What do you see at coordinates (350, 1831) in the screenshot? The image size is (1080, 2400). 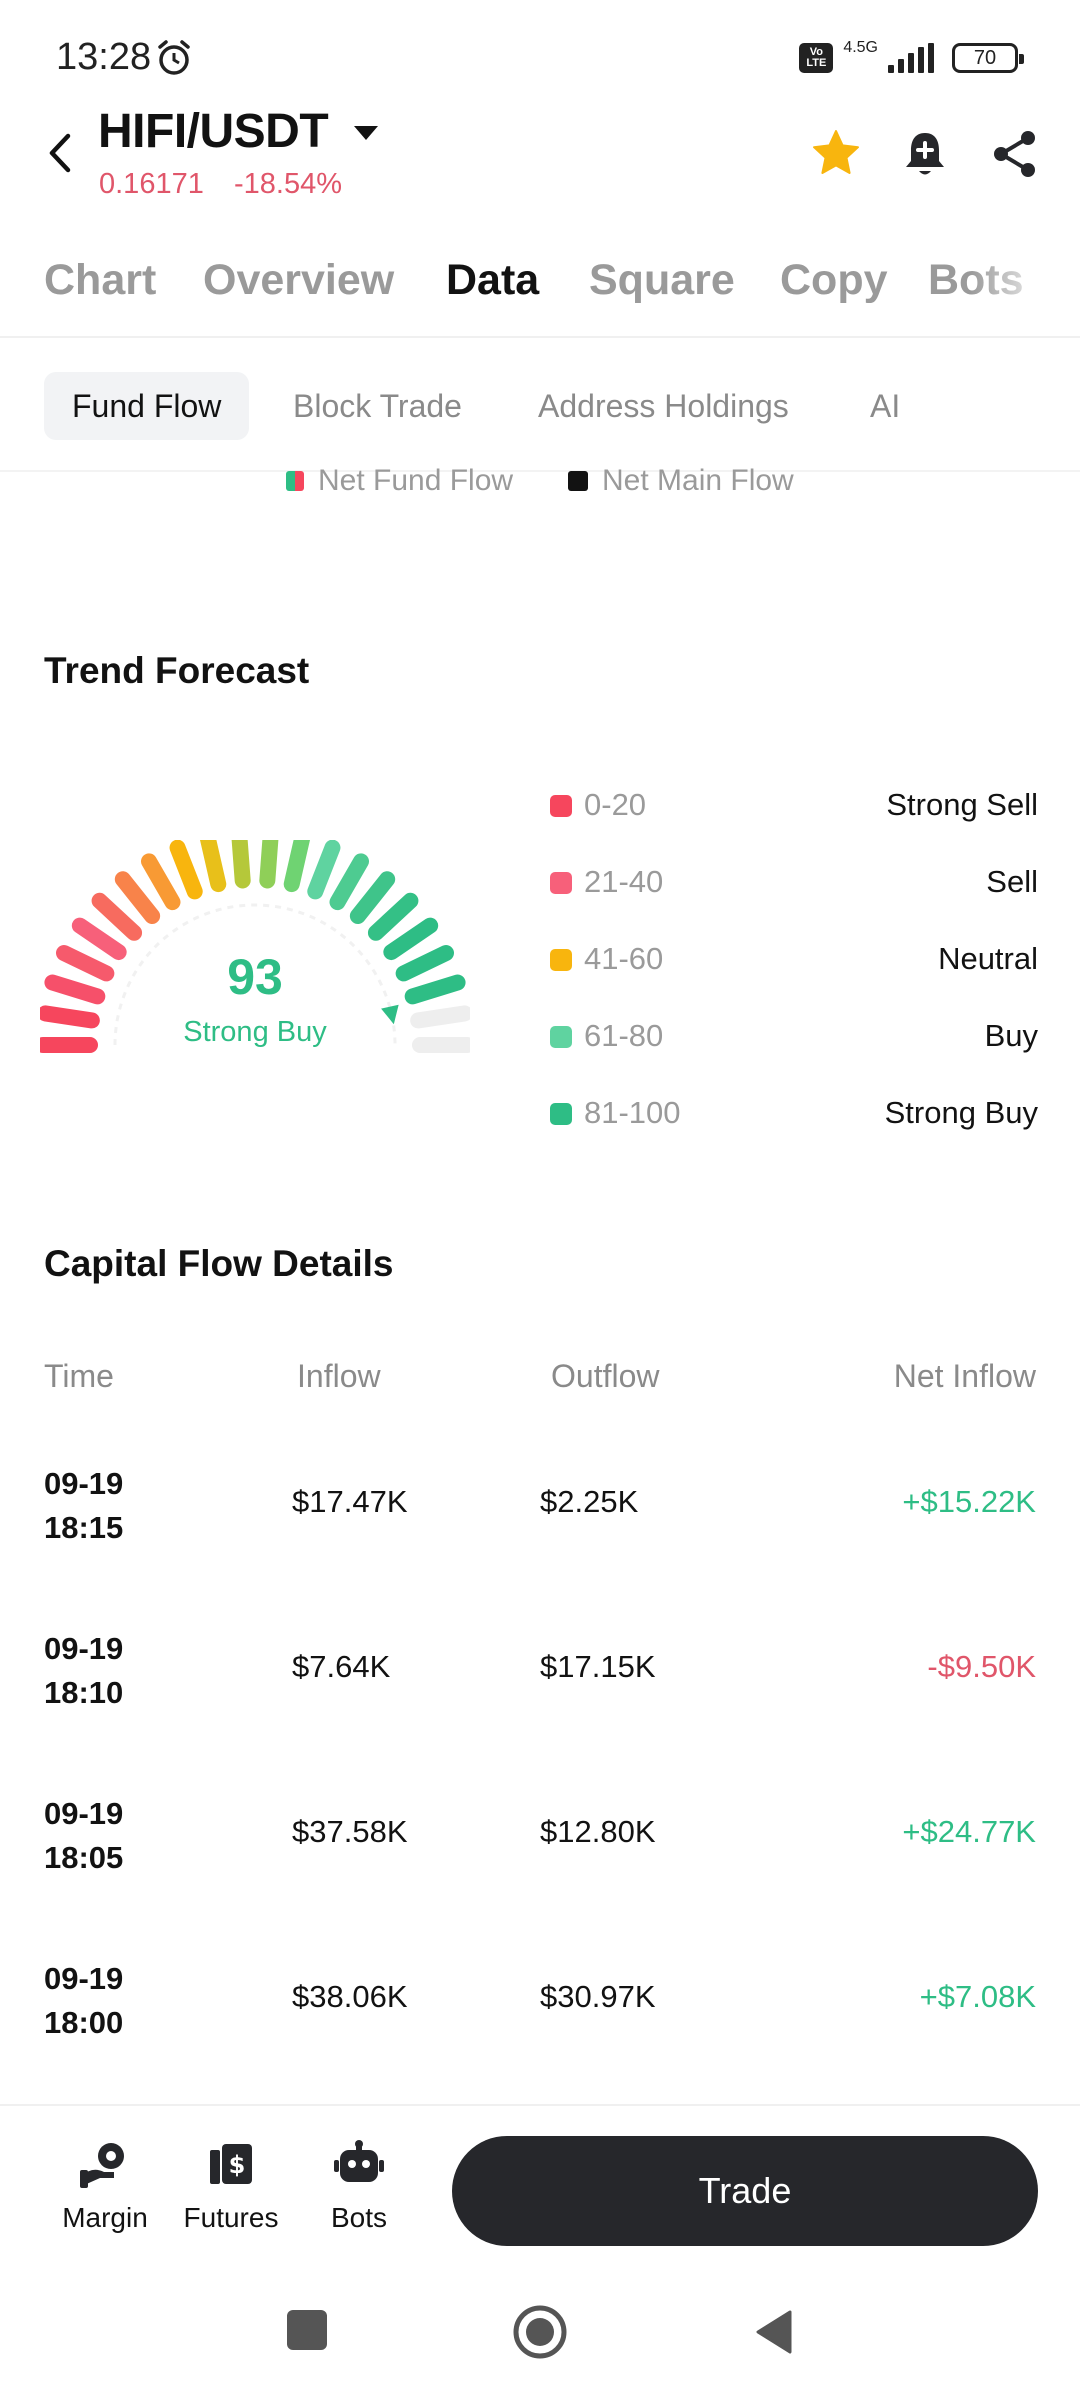 I see `row-inflow: $37.58K` at bounding box center [350, 1831].